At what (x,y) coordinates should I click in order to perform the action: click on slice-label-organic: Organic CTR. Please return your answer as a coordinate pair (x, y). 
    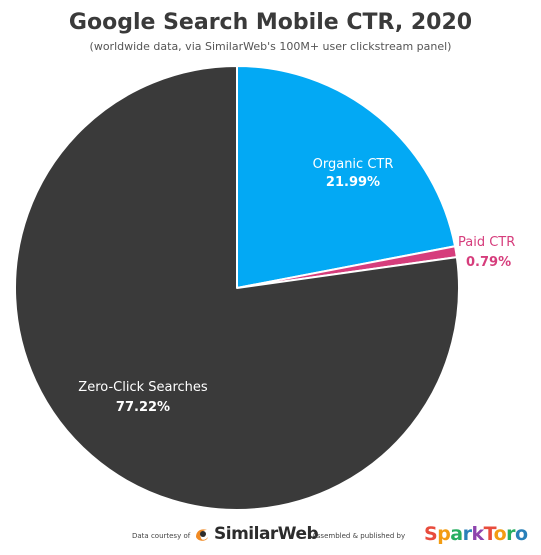
    Looking at the image, I should click on (353, 164).